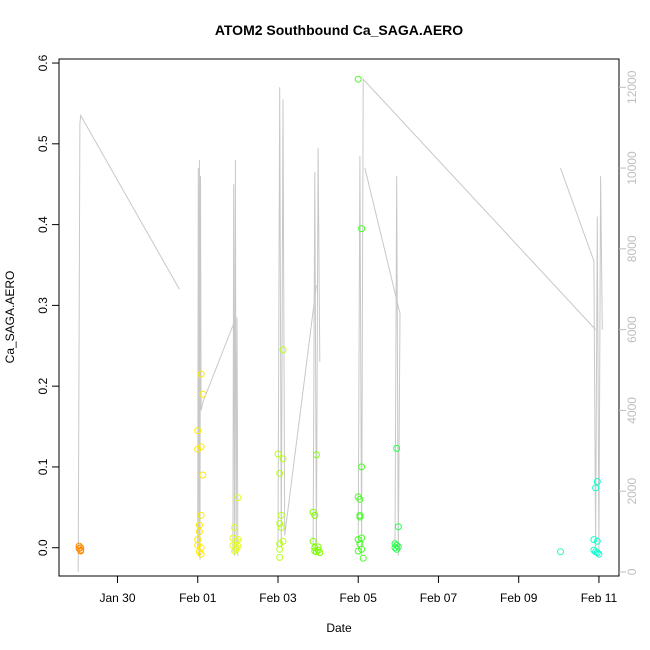 The width and height of the screenshot is (650, 650). Describe the element at coordinates (339, 30) in the screenshot. I see `chart-title: ATOM2 Southbound Ca_SAGA.AERO` at that location.